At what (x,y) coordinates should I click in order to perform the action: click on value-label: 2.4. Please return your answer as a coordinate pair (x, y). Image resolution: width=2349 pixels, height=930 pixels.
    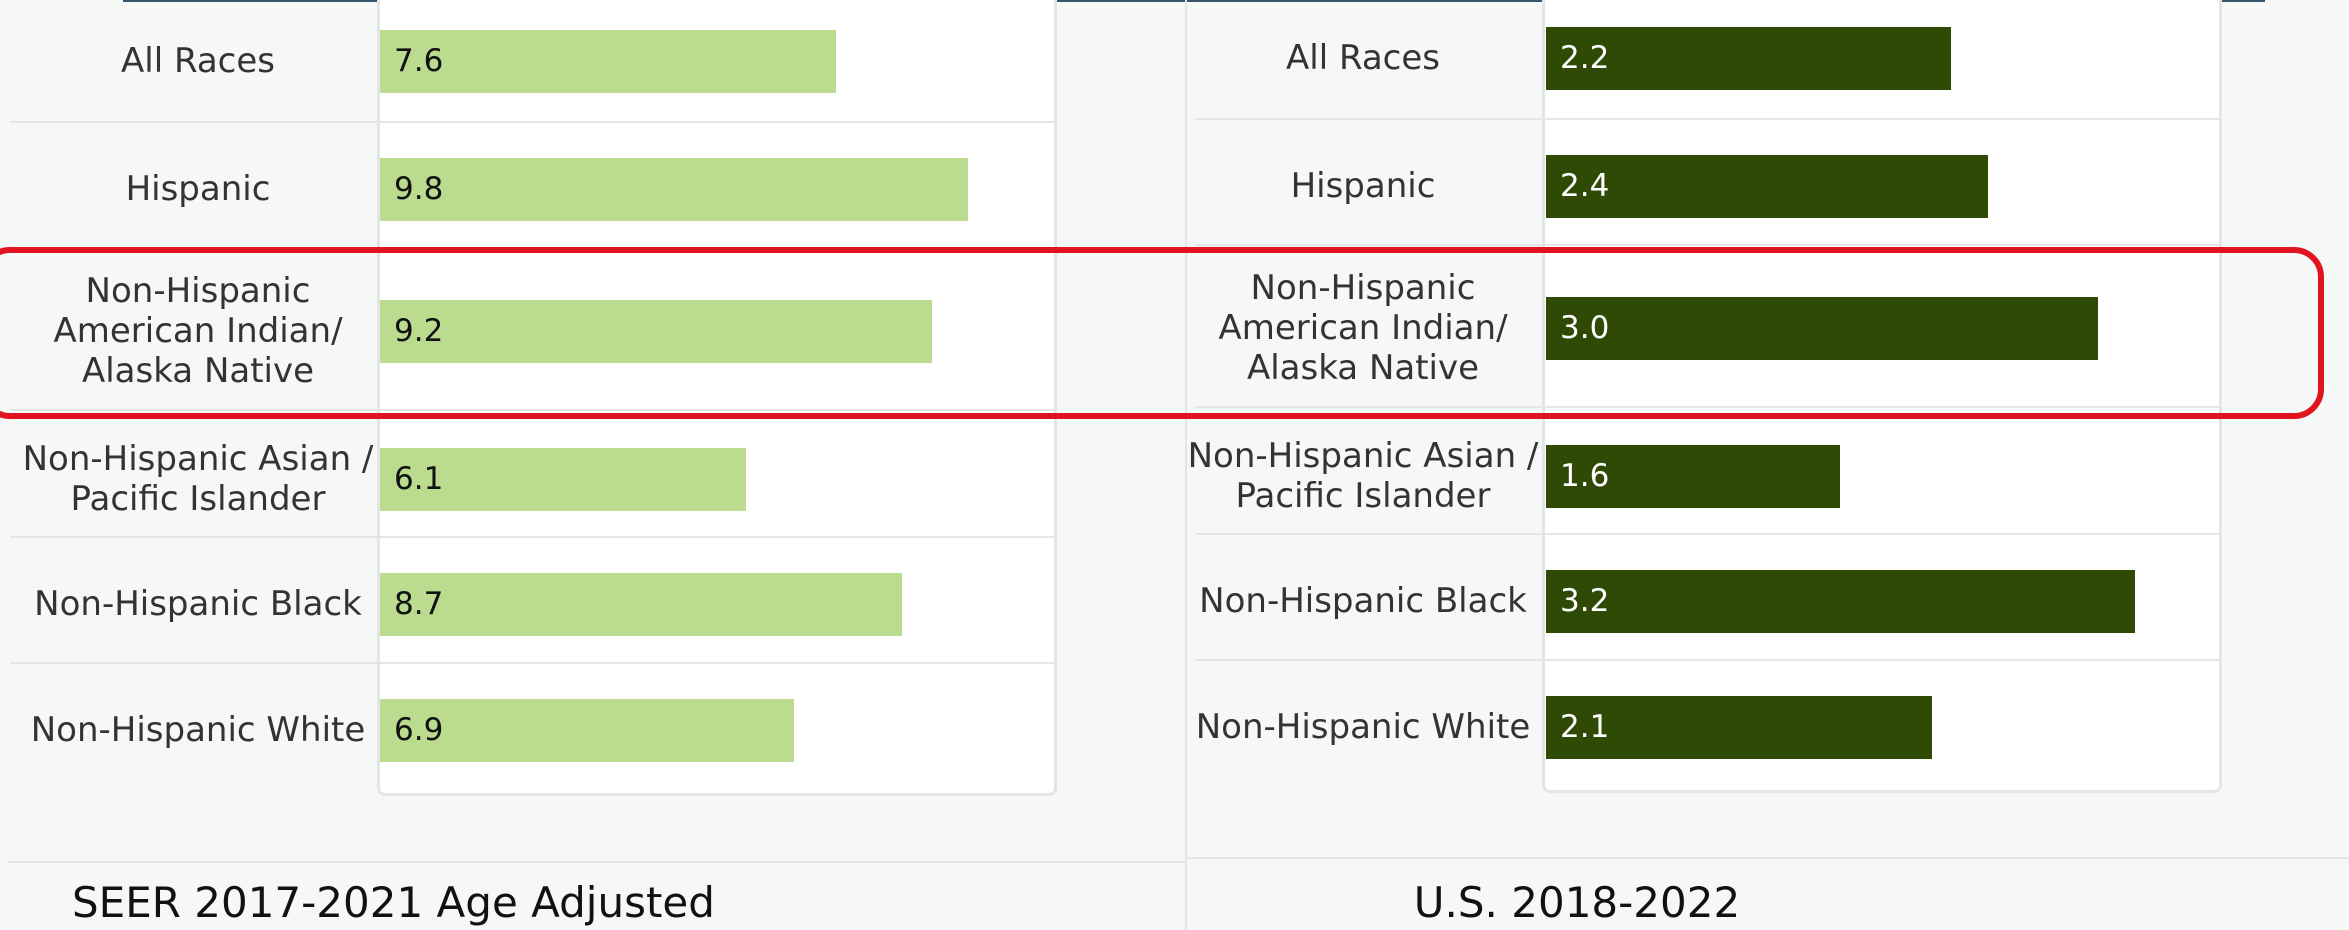
    Looking at the image, I should click on (1585, 186).